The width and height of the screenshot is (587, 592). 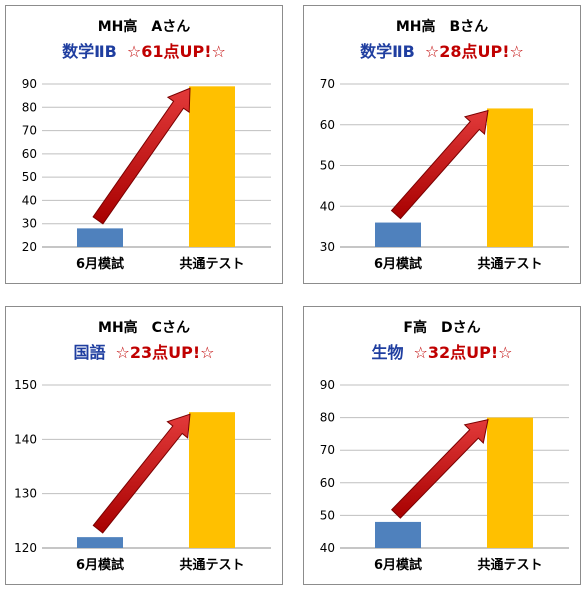 I want to click on chart-subtitle: 数学ⅡB ☆61点UP!☆, so click(x=144, y=50).